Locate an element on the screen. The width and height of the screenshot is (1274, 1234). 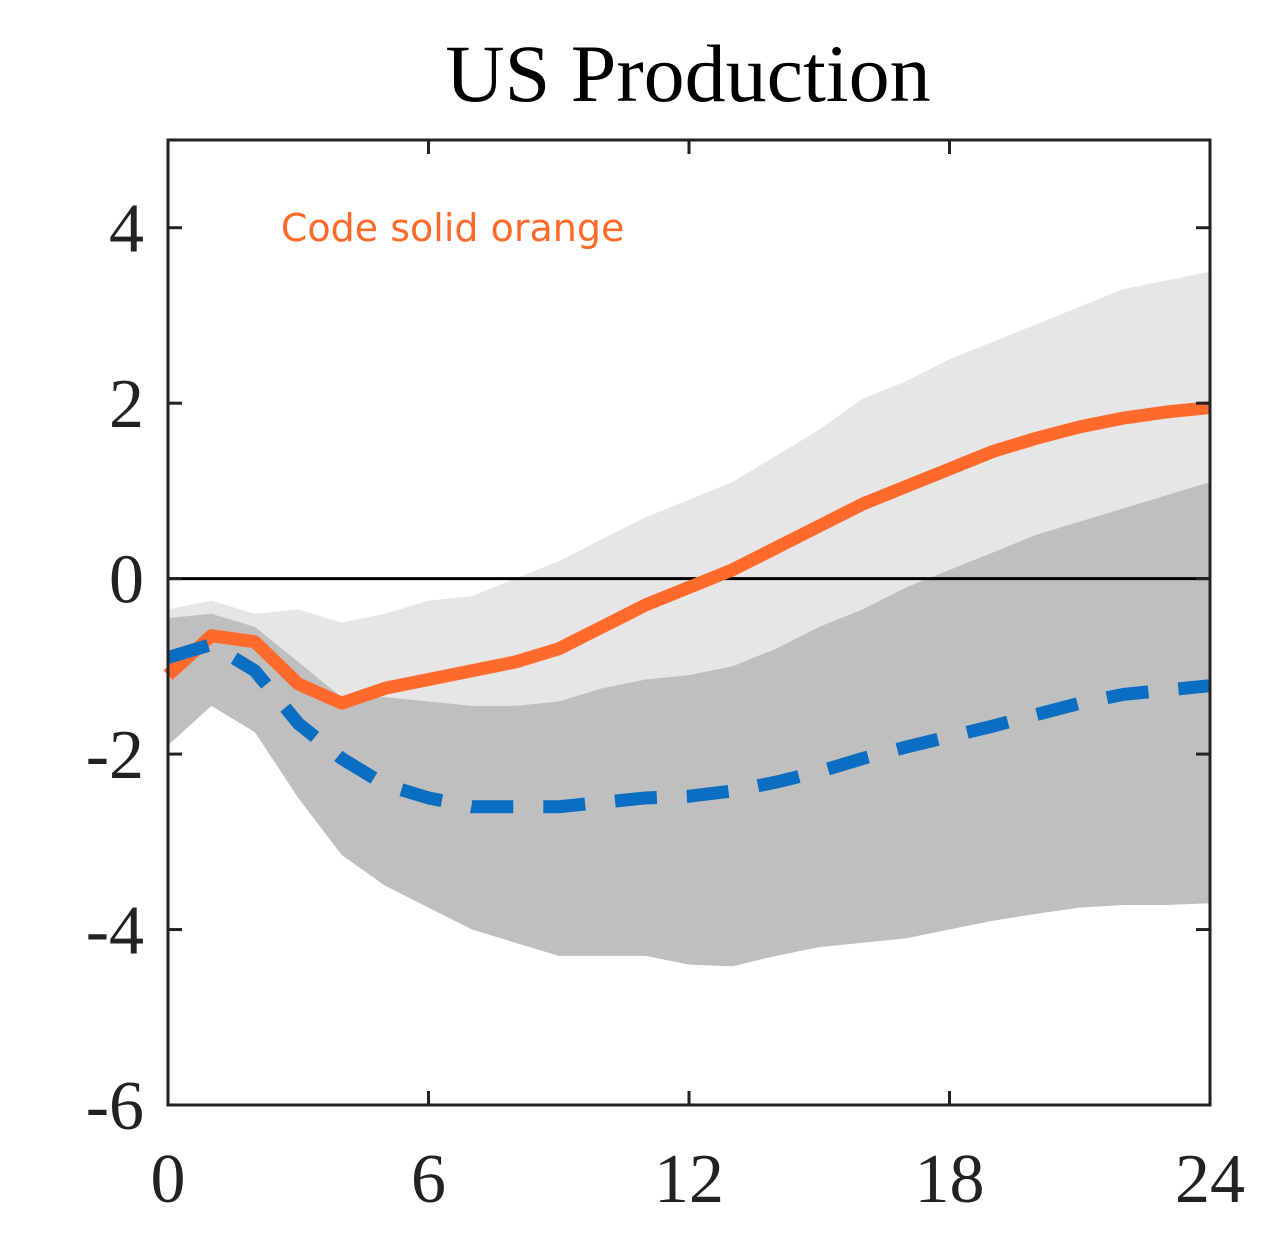
series-line-dashed is located at coordinates (688, 725).